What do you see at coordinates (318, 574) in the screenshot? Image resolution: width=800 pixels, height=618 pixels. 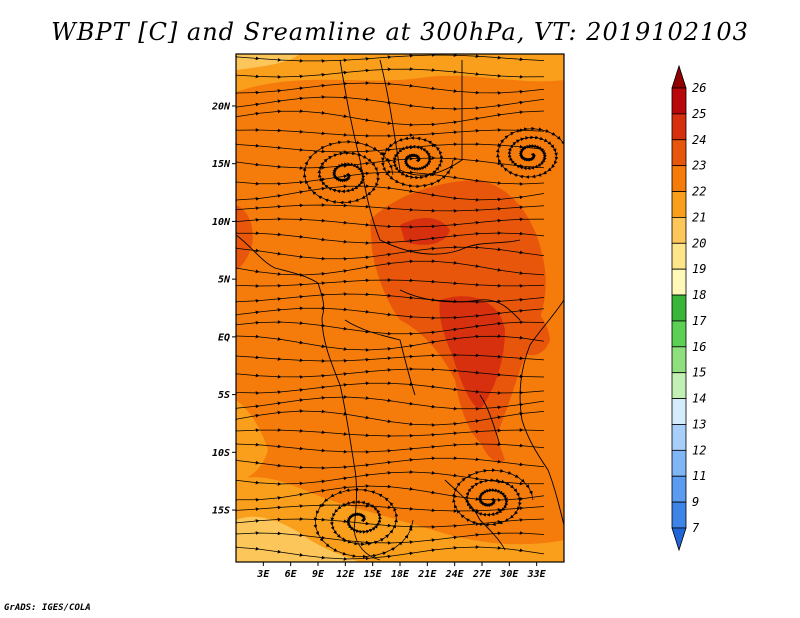 I see `lon-label: 9E` at bounding box center [318, 574].